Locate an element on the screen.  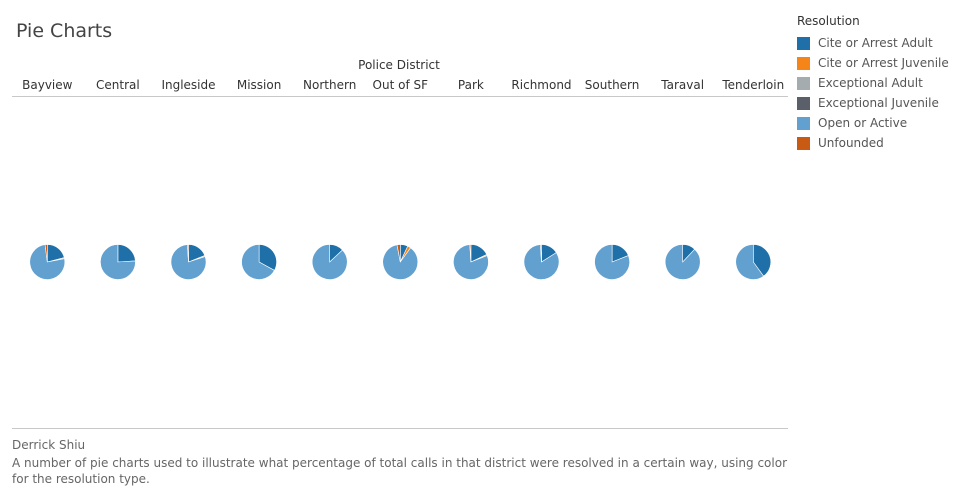
legend-label: Exceptional Adult is located at coordinates (870, 83).